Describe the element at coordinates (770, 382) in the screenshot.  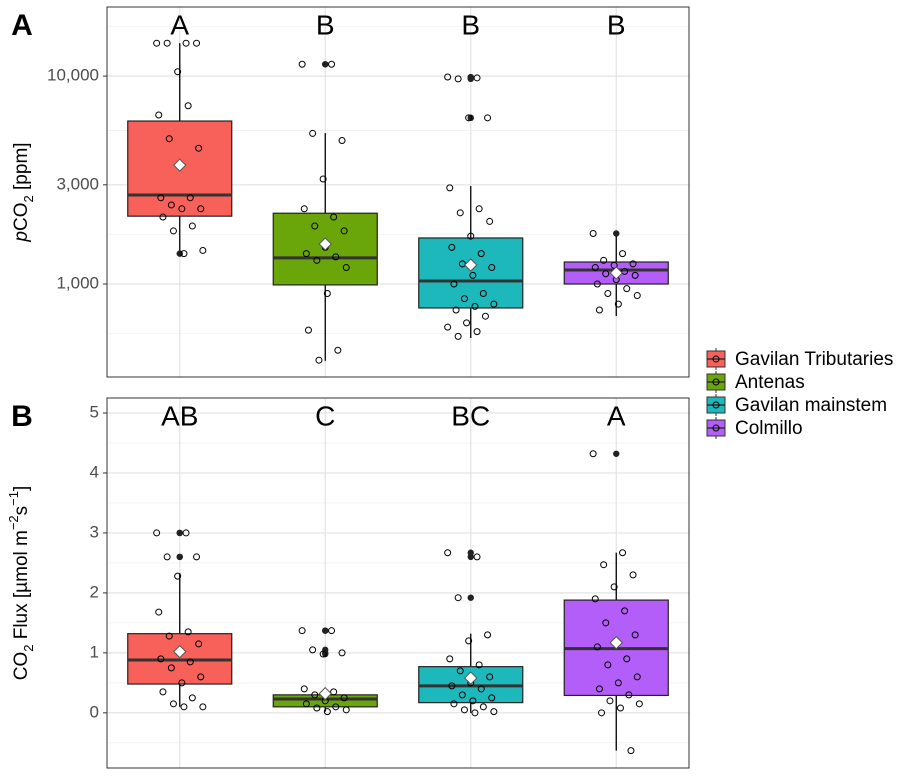
I see `legend-label: Antenas` at that location.